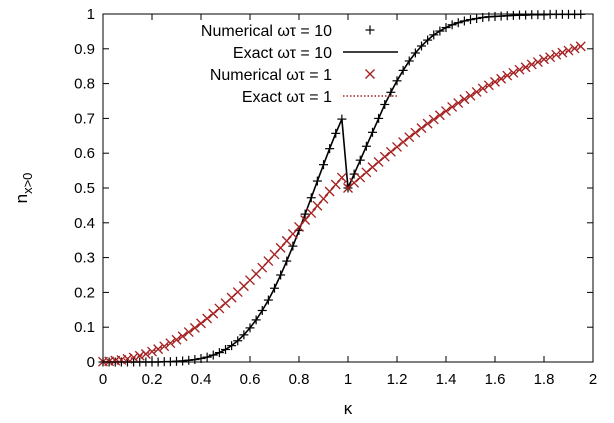 The image size is (614, 423). Describe the element at coordinates (103, 379) in the screenshot. I see `x-tick-label: 0` at that location.